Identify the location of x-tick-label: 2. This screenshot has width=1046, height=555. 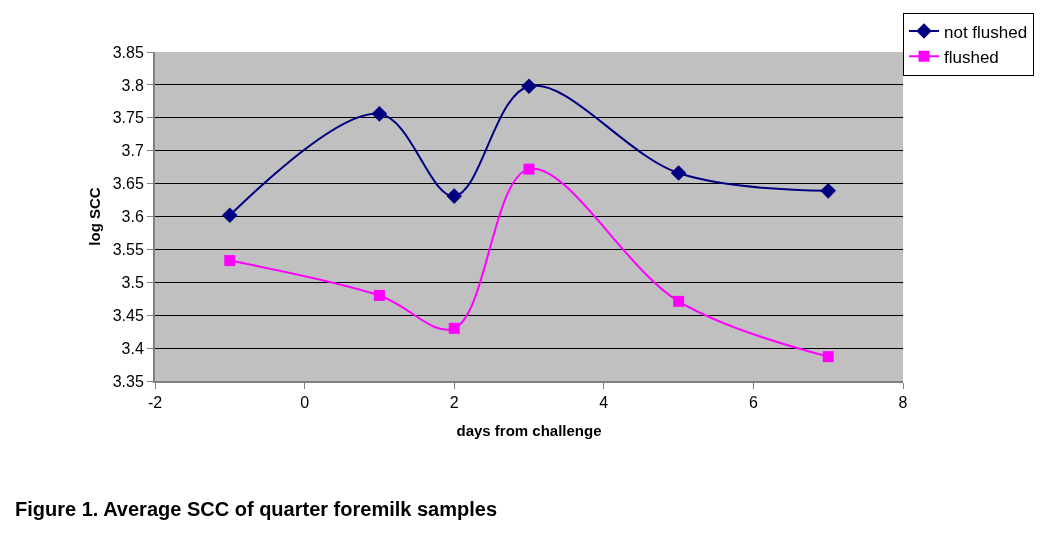
(454, 403).